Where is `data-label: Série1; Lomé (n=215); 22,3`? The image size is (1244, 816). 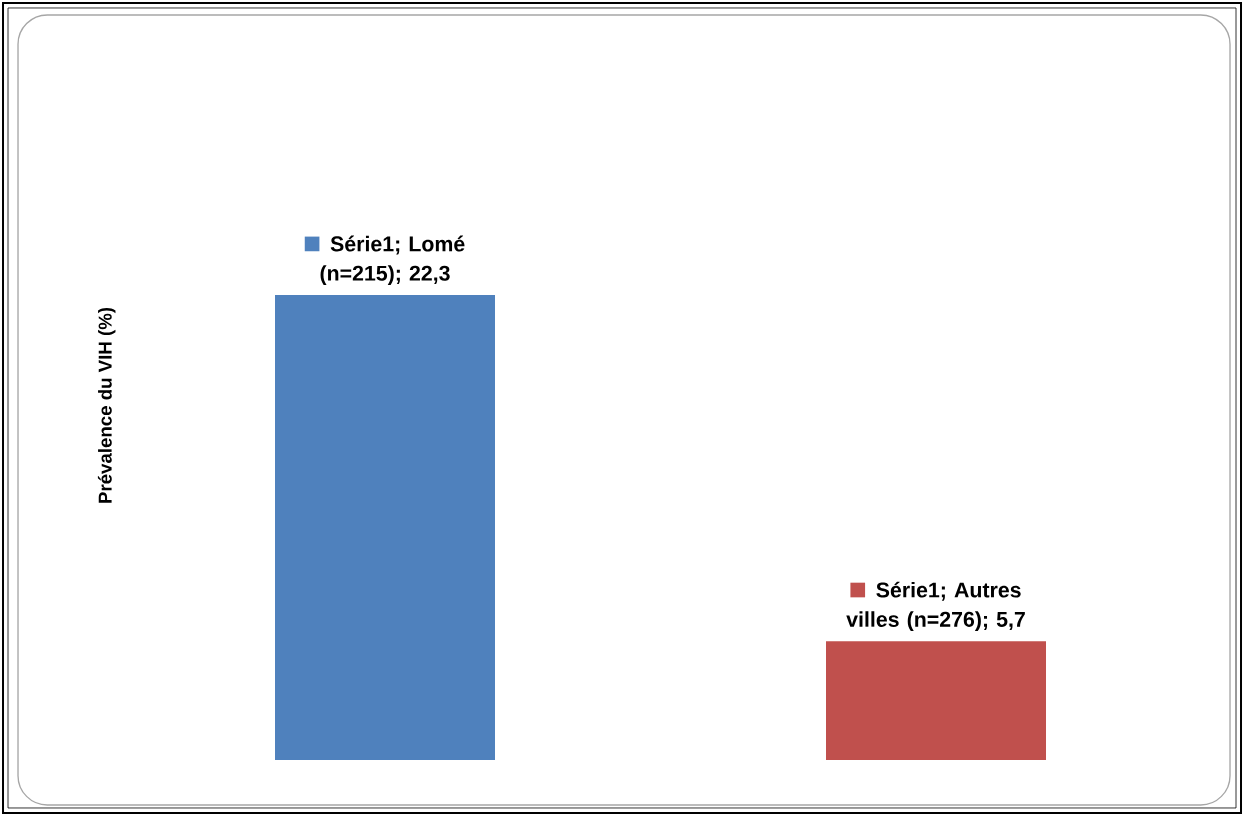 data-label: Série1; Lomé (n=215); 22,3 is located at coordinates (392, 260).